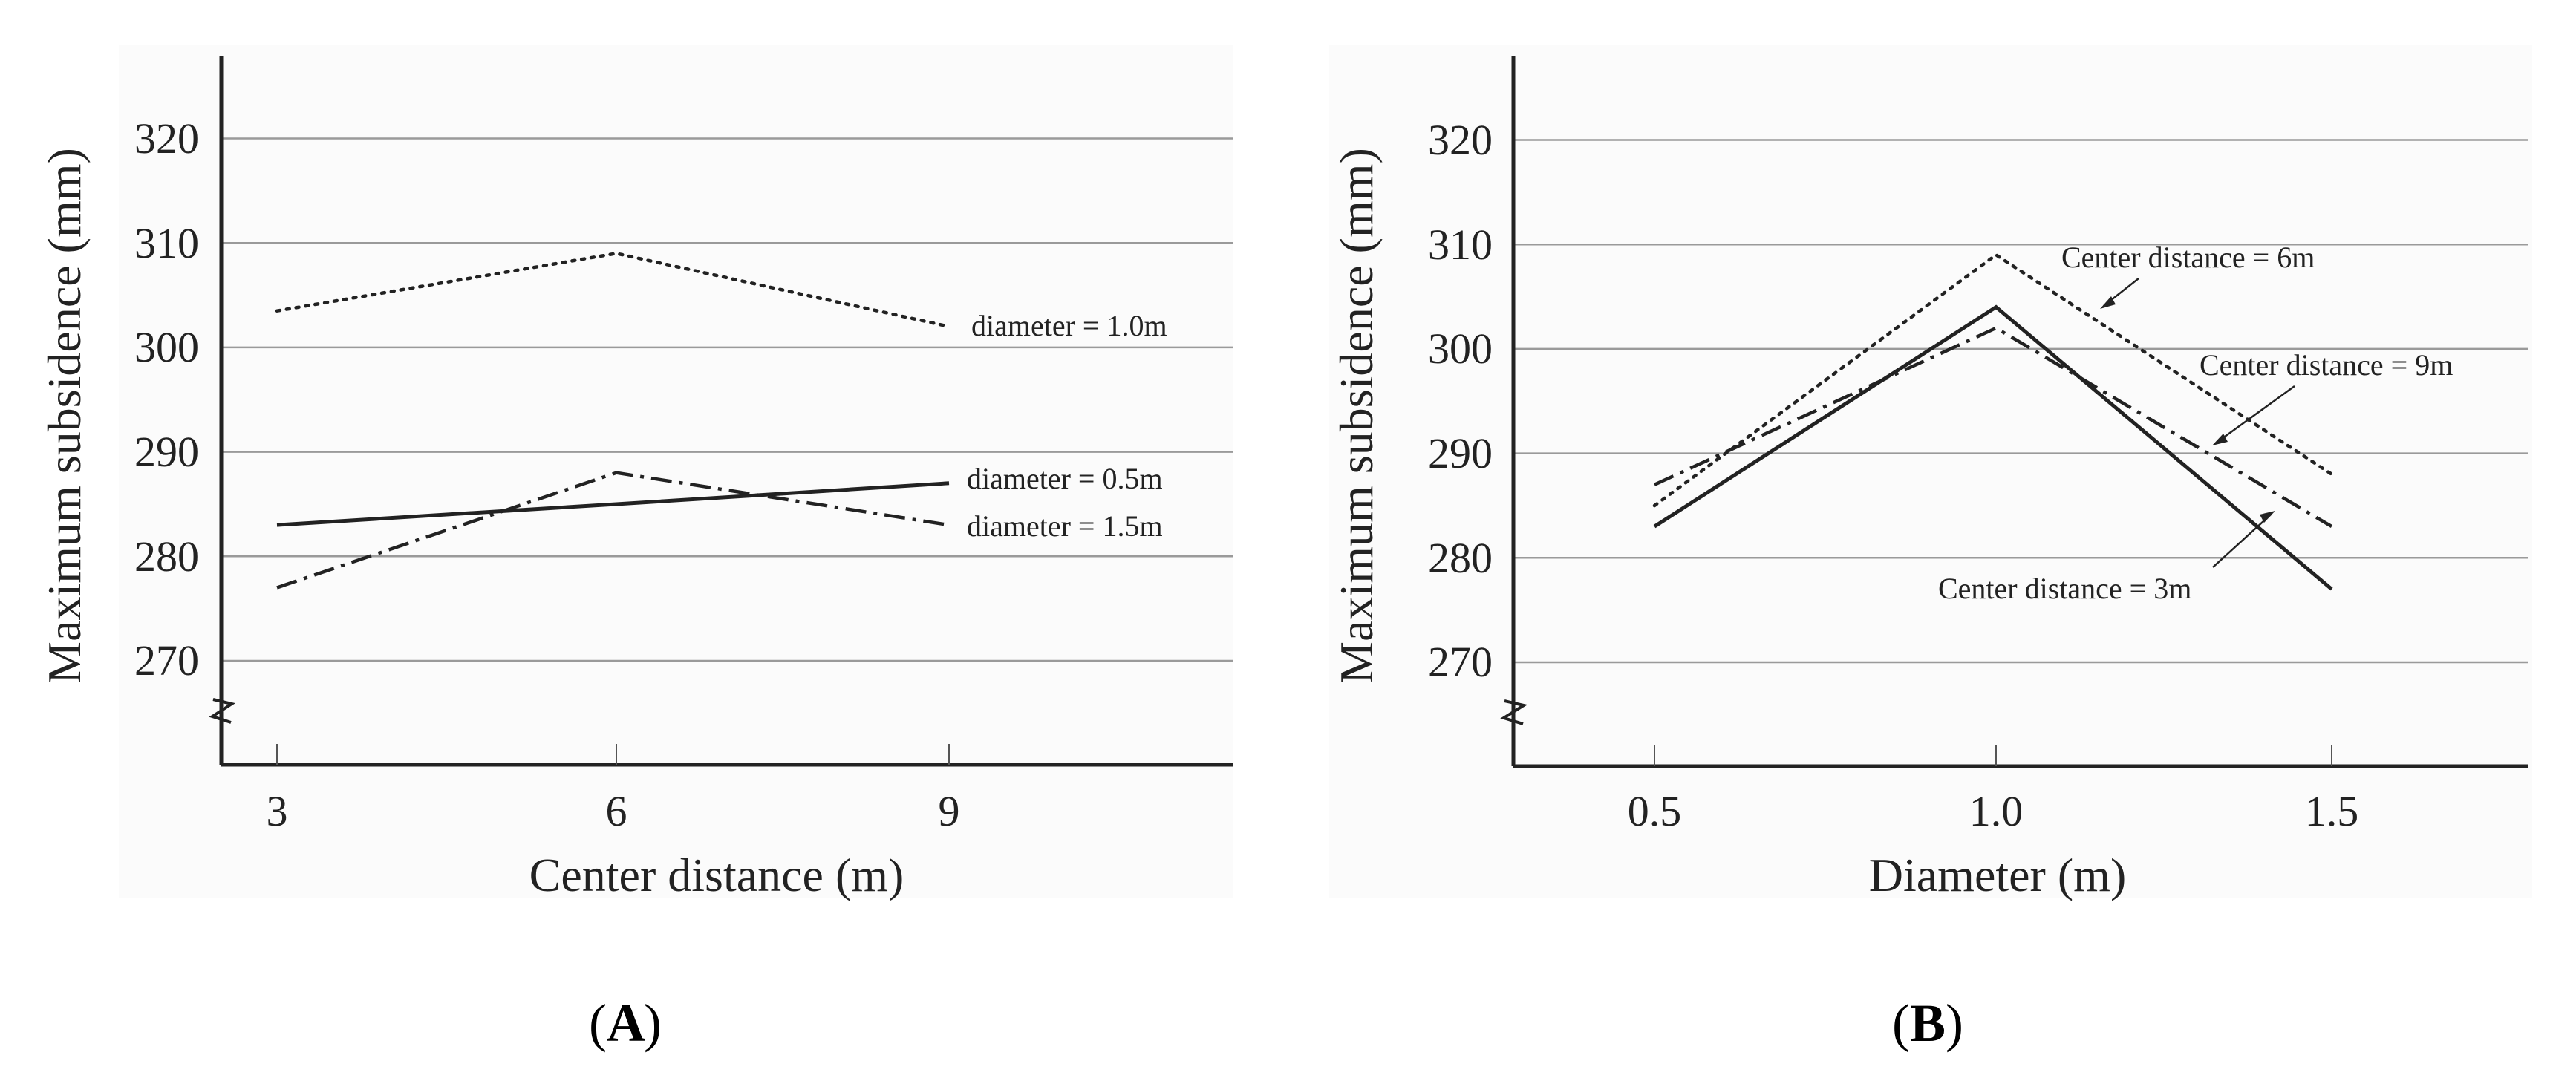 The height and width of the screenshot is (1084, 2576). Describe the element at coordinates (277, 811) in the screenshot. I see `x-tick-label: 3` at that location.